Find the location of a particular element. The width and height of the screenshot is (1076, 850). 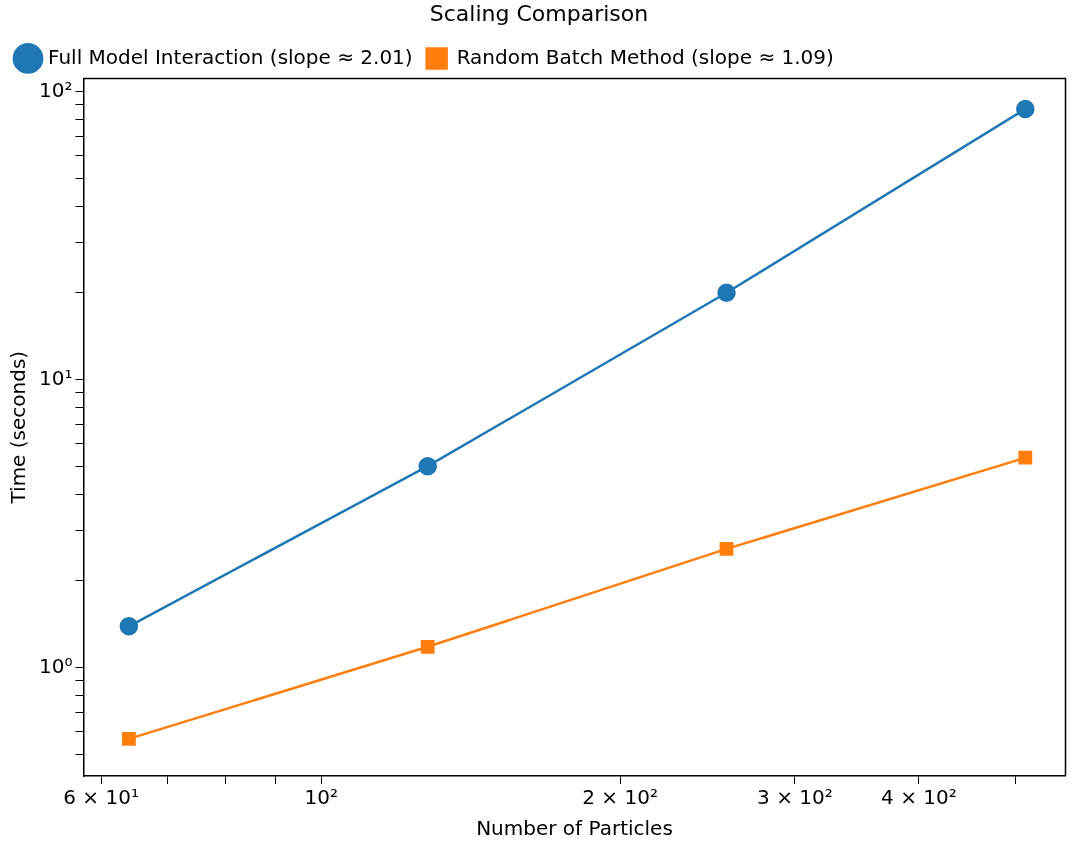

x-axis-title: Number of Particles is located at coordinates (574, 828).